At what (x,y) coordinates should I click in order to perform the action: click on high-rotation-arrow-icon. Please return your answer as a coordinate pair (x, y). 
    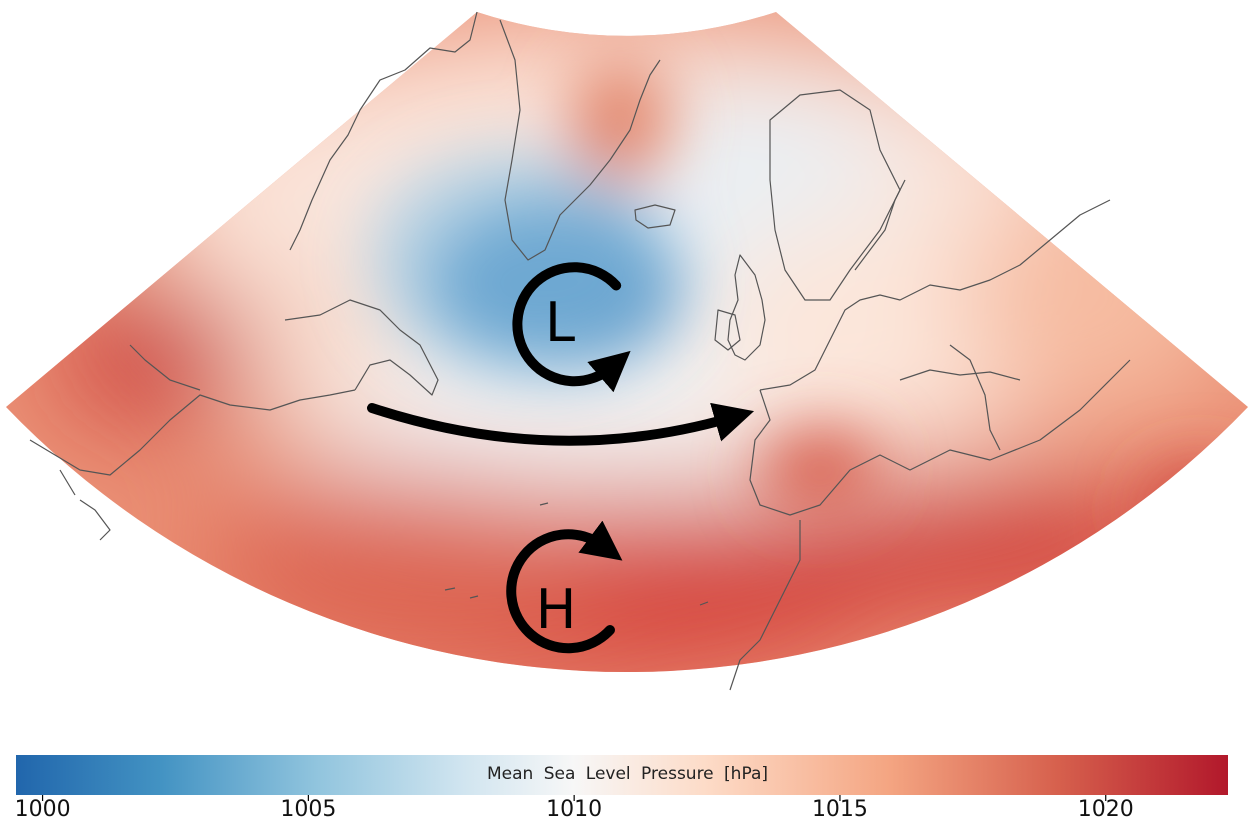
    Looking at the image, I should click on (564, 587).